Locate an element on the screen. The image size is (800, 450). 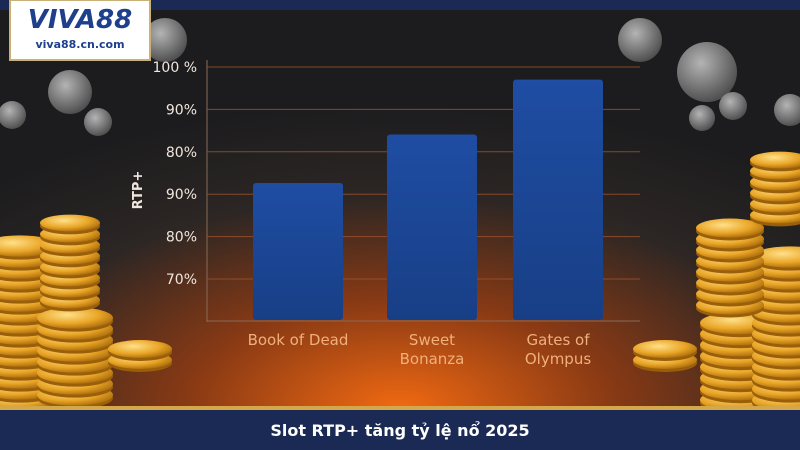
x-tick-label: Sweet Bonanza is located at coordinates (432, 349).